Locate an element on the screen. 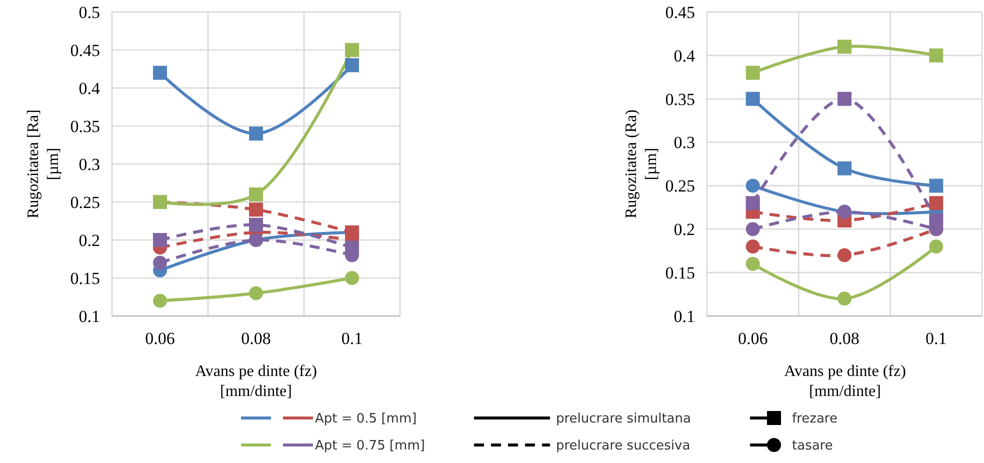 Image resolution: width=984 pixels, height=463 pixels. text: tasare is located at coordinates (812, 446).